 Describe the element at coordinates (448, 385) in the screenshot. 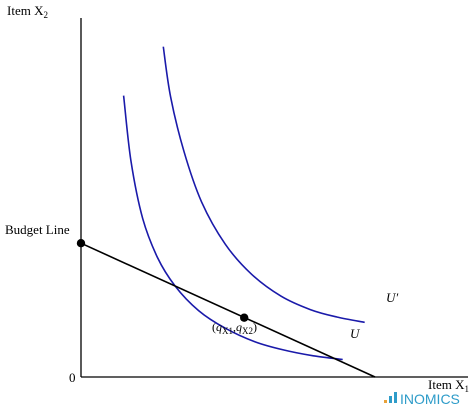

I see `x-axis-label: Item X1` at that location.